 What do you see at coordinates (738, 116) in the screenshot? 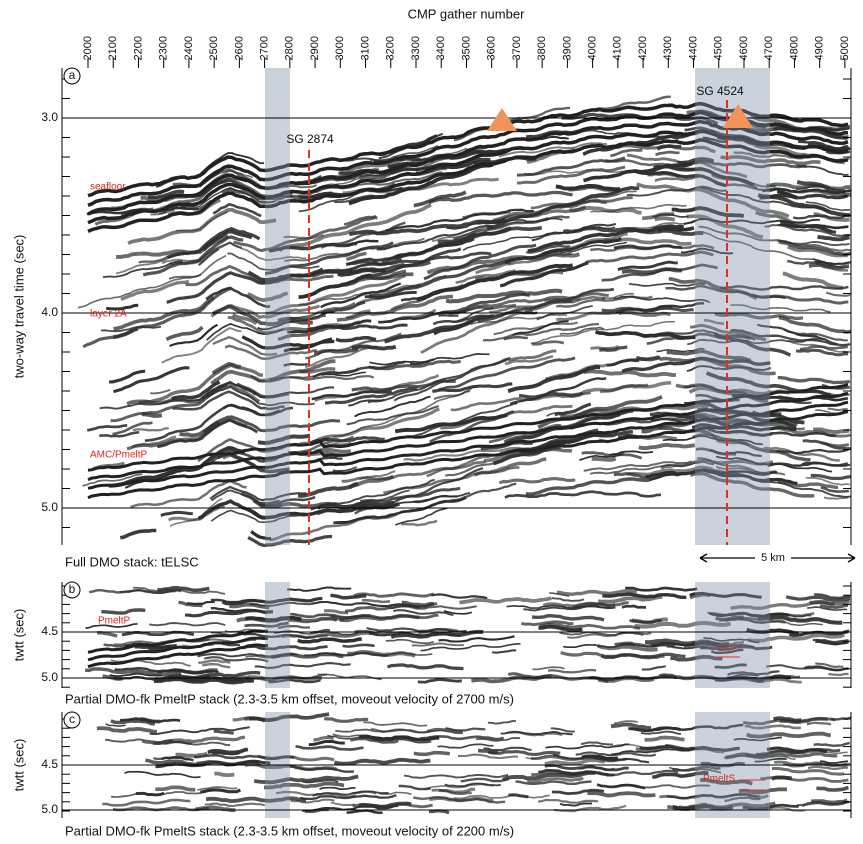
I see `seismometer-marker` at bounding box center [738, 116].